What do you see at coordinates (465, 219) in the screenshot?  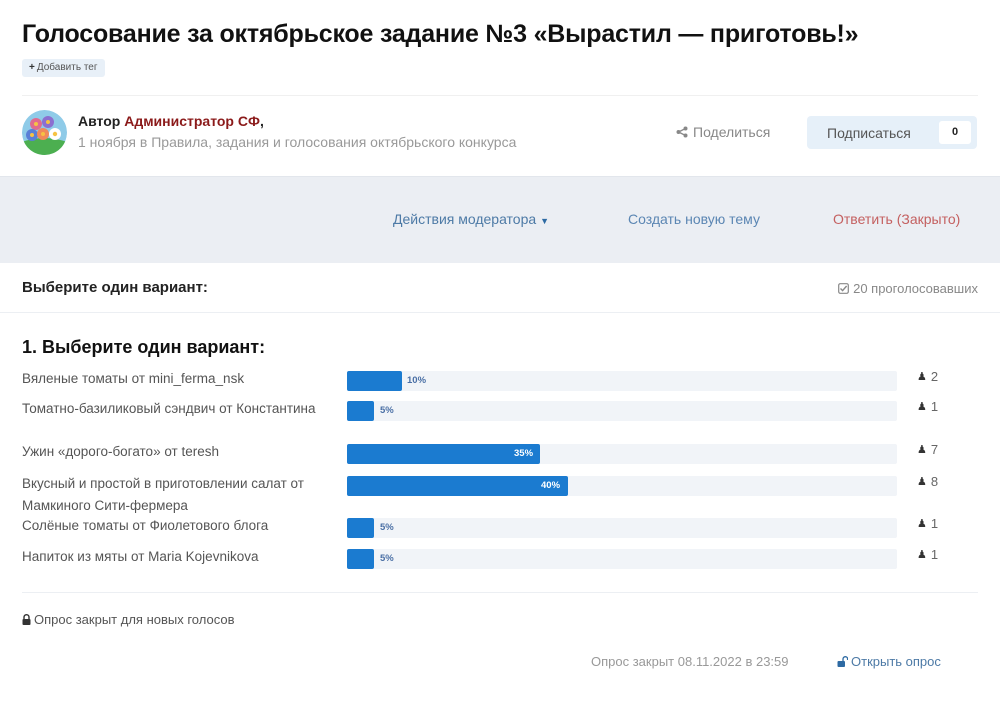 I see `moderator-actions-label: Действия модератора` at bounding box center [465, 219].